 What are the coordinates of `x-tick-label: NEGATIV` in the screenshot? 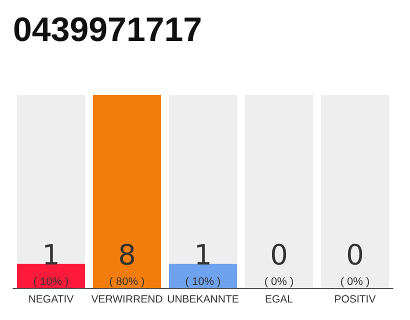 It's located at (51, 300).